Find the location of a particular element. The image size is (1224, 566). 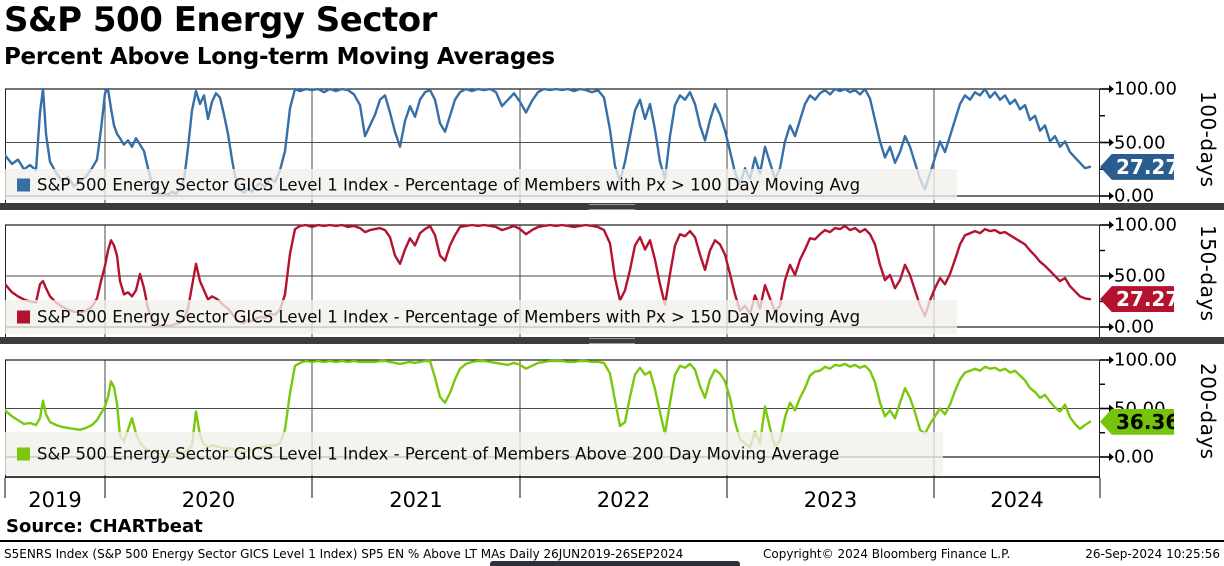

x-axis: 2019 2020 2021 2022 2023 2024 is located at coordinates (612, 500).